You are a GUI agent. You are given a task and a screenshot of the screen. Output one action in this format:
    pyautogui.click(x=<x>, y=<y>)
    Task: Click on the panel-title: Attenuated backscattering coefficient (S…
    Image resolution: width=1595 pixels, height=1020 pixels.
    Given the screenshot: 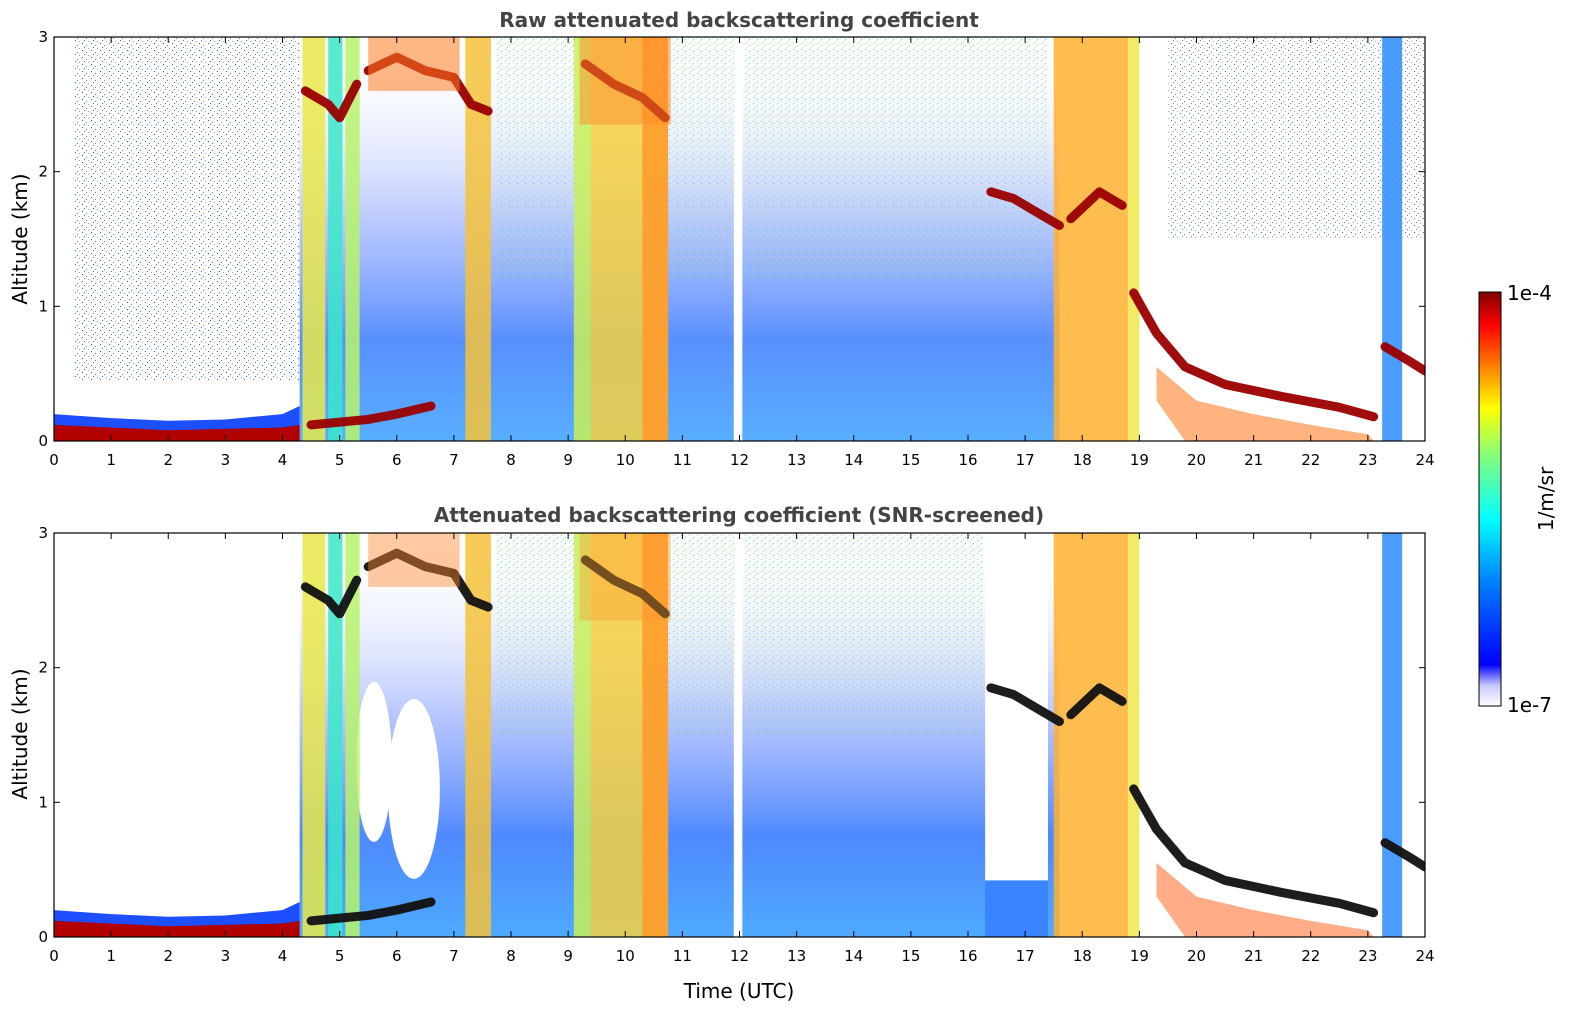 What is the action you would take?
    pyautogui.click(x=739, y=515)
    